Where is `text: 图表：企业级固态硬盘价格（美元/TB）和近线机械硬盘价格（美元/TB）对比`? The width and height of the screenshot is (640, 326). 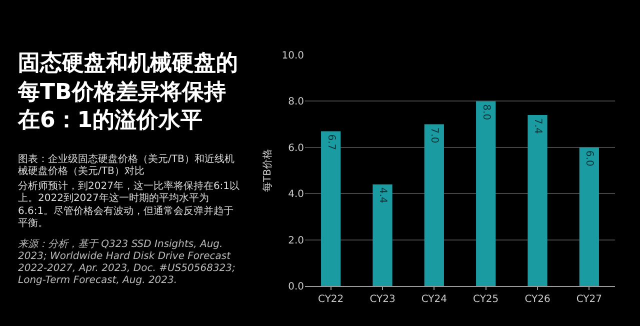
text: 图表：企业级固态硬盘价格（美元/TB）和近线机械硬盘价格（美元/TB）对比 is located at coordinates (127, 166).